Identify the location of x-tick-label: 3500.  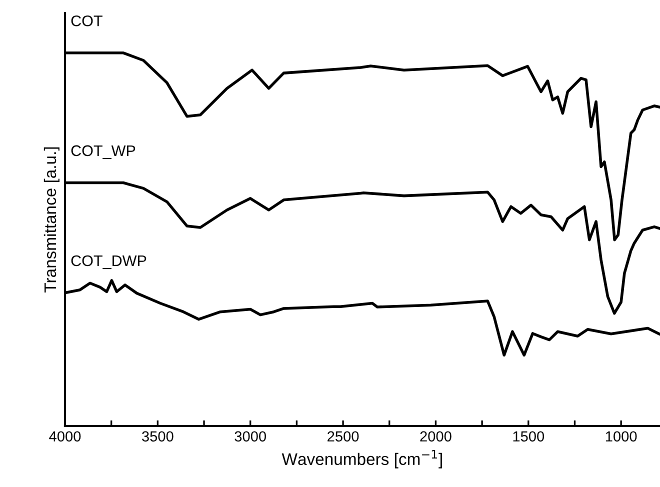
(158, 436).